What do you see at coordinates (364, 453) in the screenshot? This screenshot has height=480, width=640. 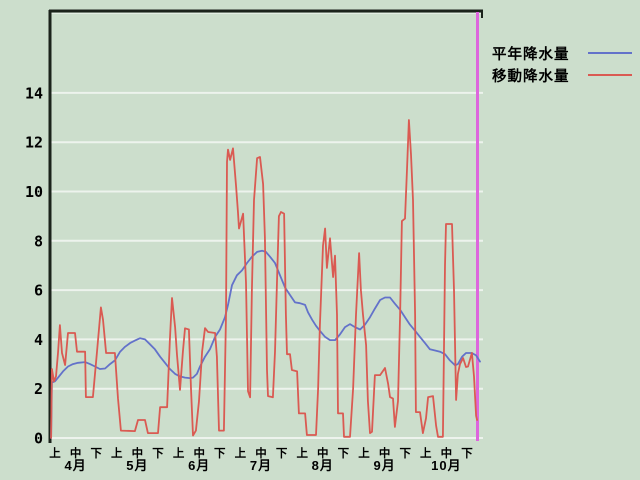 I see `x-period-label-5-0: 上` at bounding box center [364, 453].